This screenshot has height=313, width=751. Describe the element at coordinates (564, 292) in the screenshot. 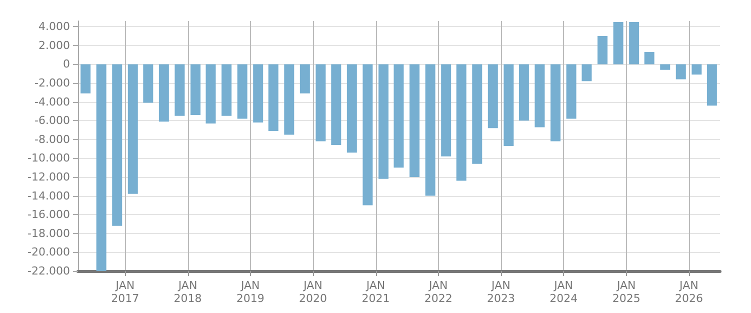

I see `x-tick-label: JAN 2024` at that location.